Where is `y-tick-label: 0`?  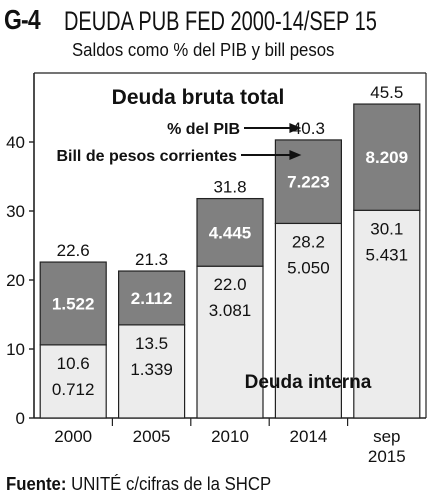
y-tick-label: 0 is located at coordinates (20, 418).